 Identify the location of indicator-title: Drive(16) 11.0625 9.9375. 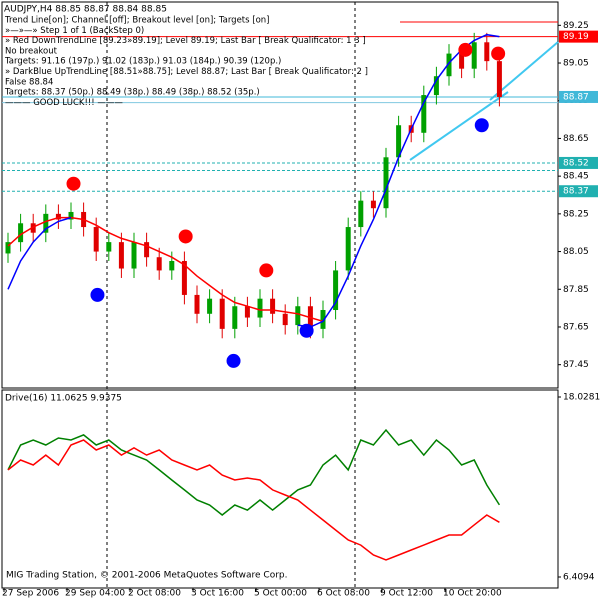
(63, 399).